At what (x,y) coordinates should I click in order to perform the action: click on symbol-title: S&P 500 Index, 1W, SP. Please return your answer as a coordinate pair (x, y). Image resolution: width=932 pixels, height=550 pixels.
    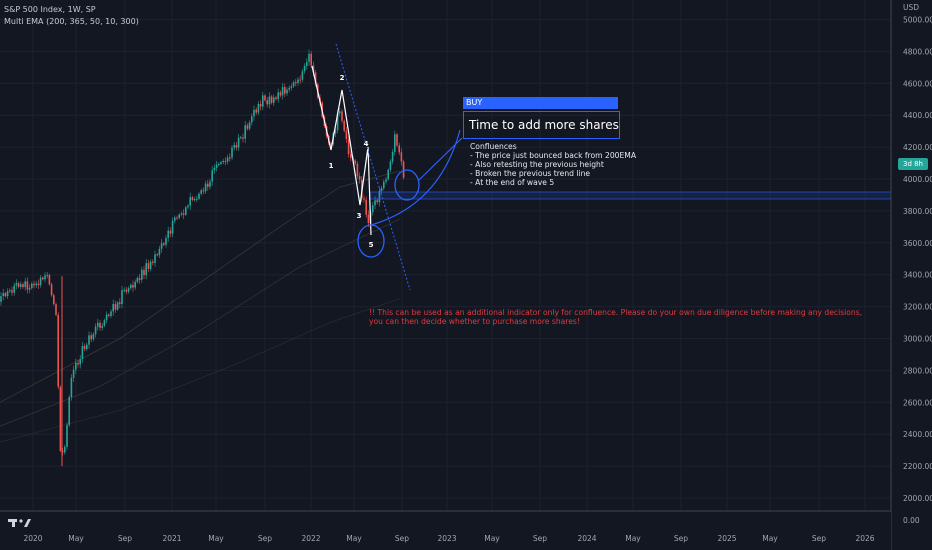
    Looking at the image, I should click on (50, 9).